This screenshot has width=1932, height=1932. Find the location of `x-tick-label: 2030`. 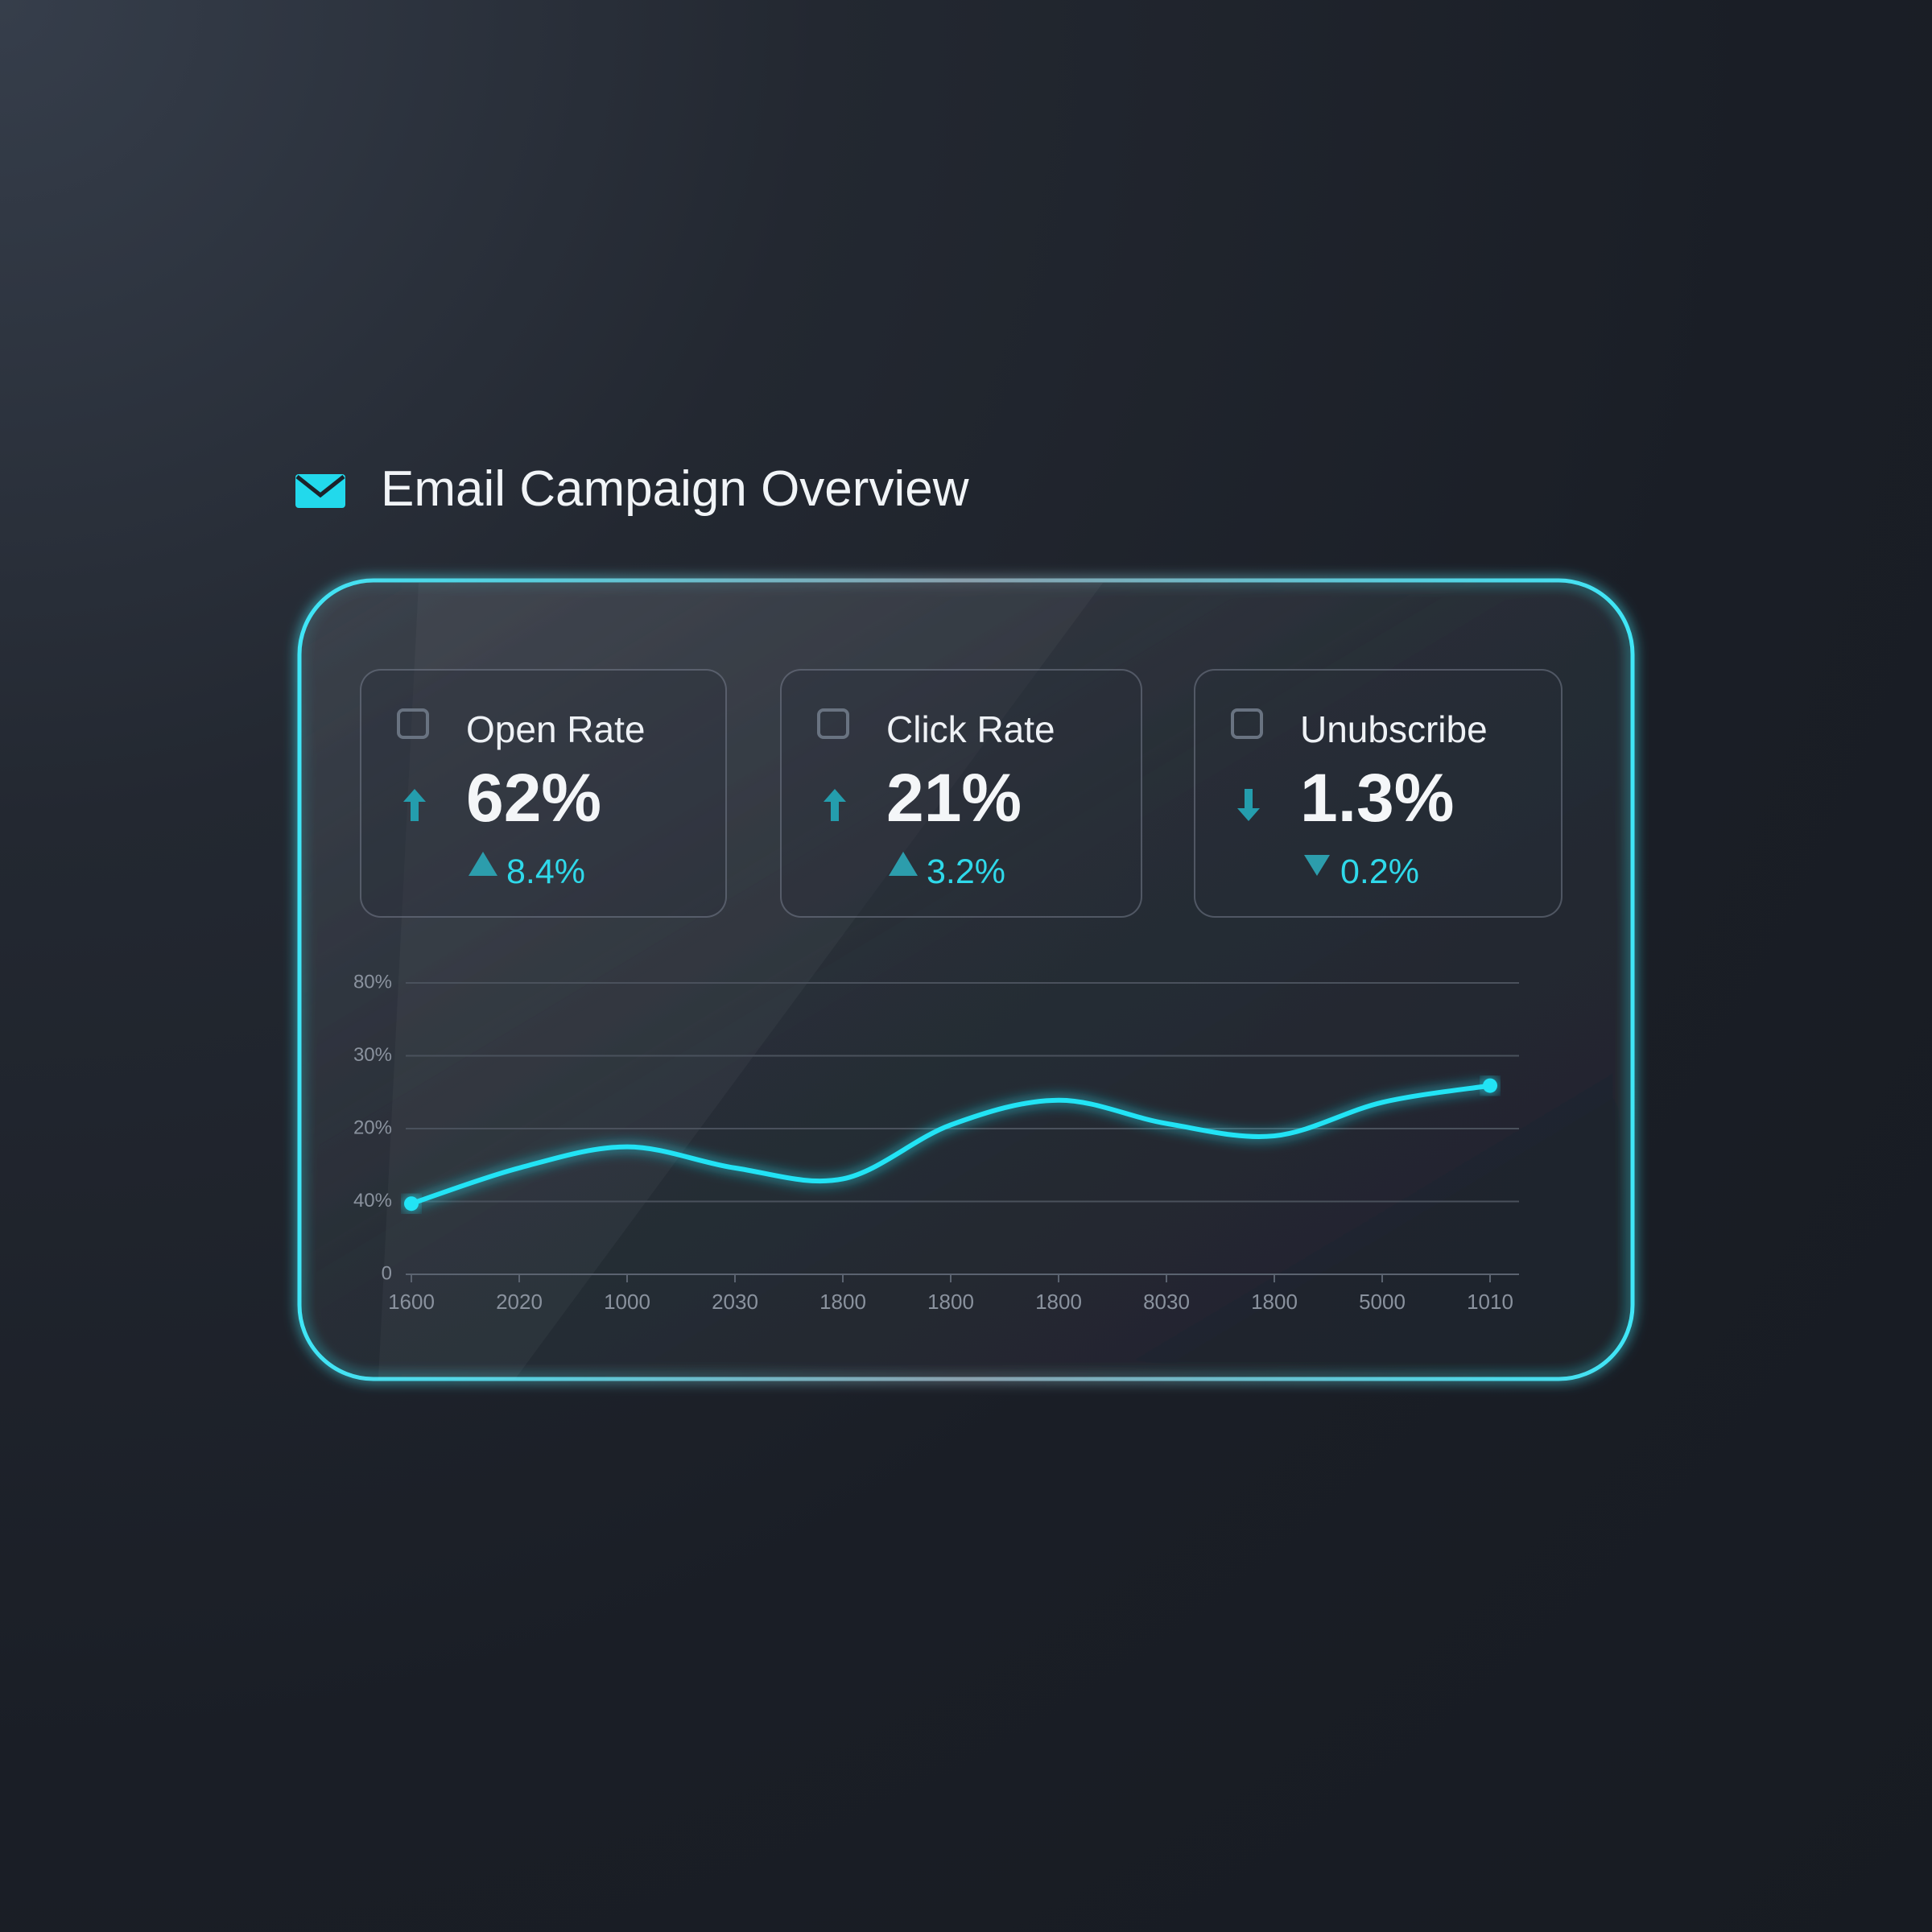

x-tick-label: 2030 is located at coordinates (735, 1302).